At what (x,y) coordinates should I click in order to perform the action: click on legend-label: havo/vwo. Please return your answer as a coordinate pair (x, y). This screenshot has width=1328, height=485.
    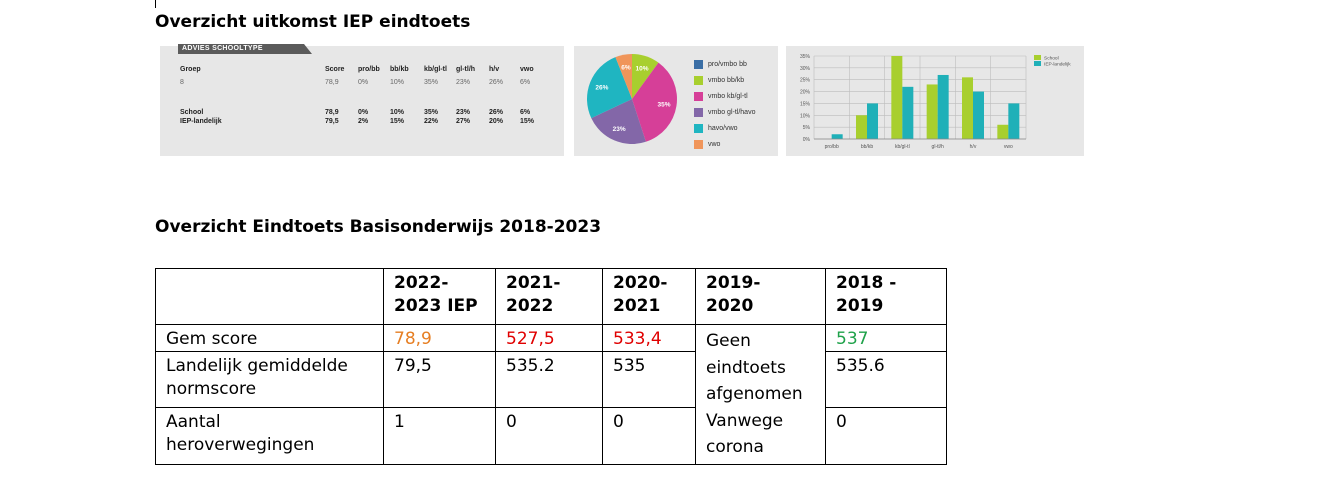
    Looking at the image, I should click on (723, 128).